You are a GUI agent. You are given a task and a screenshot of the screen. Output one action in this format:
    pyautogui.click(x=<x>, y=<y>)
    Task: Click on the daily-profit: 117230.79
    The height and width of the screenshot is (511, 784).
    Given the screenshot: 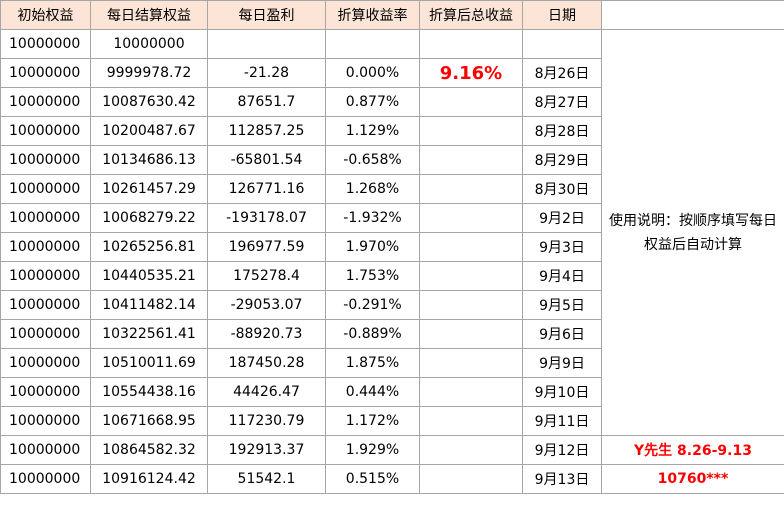 What is the action you would take?
    pyautogui.click(x=266, y=421)
    